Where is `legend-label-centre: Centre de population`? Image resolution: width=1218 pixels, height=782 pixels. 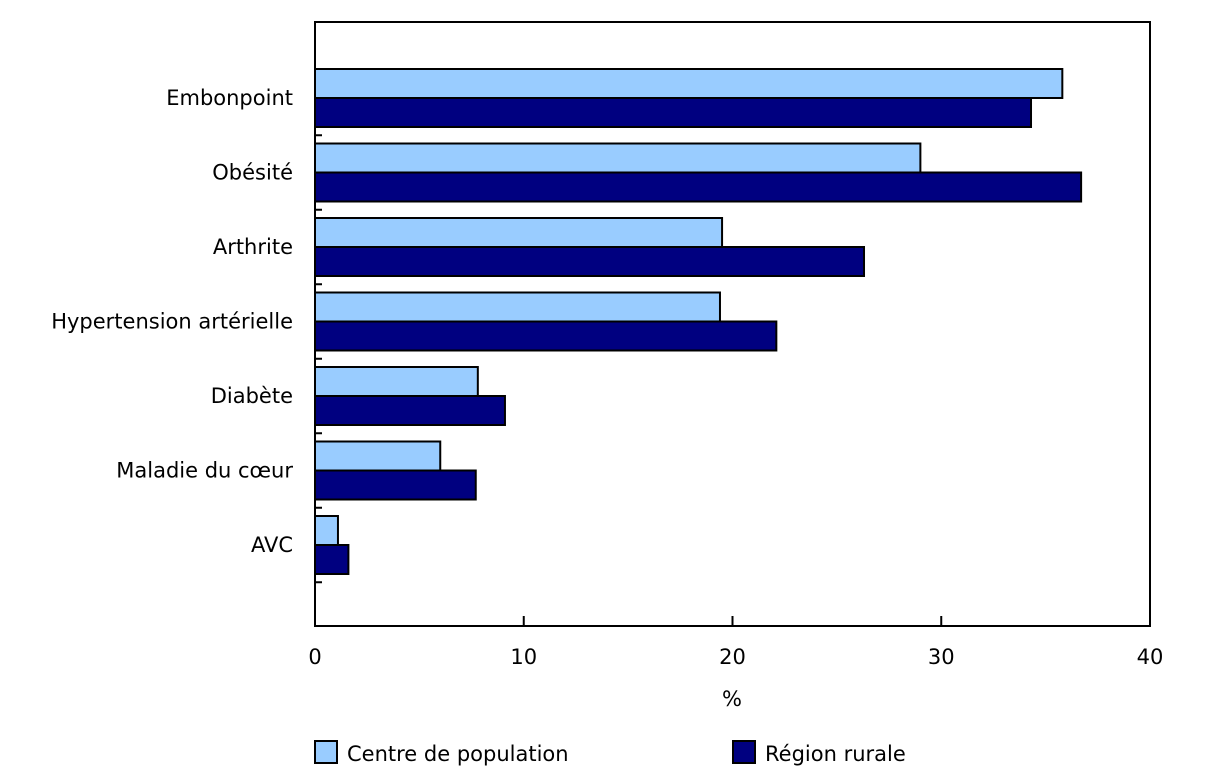 legend-label-centre: Centre de population is located at coordinates (458, 754).